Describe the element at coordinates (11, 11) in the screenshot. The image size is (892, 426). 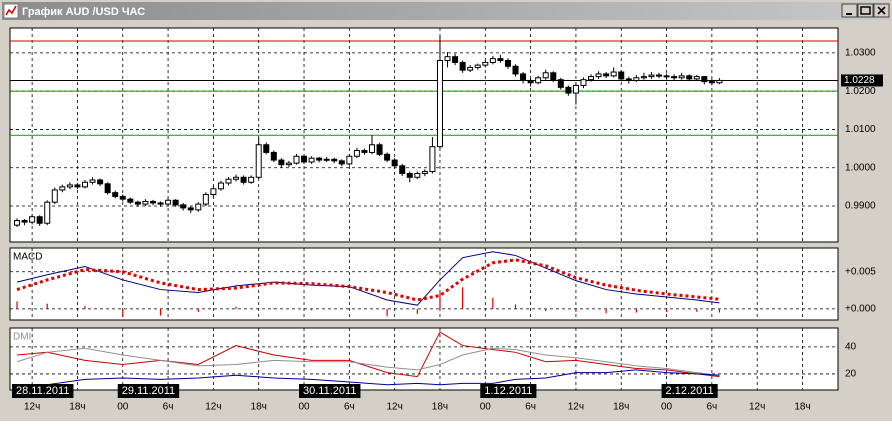
I see `window-icon` at that location.